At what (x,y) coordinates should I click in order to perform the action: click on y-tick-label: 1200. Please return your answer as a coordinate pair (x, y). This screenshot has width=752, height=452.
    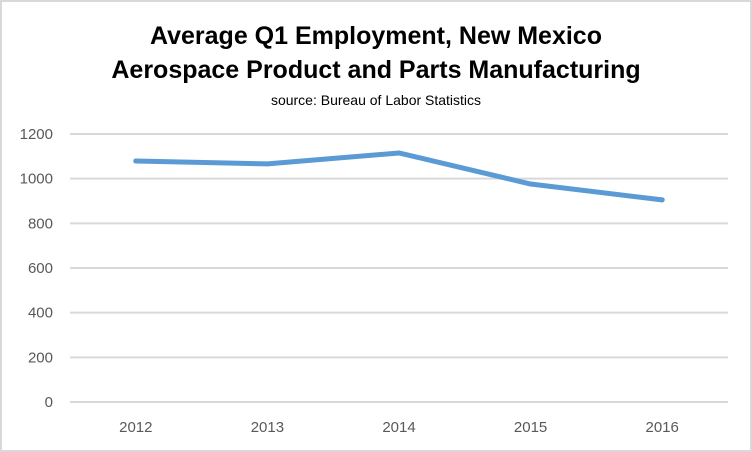
    Looking at the image, I should click on (36, 134).